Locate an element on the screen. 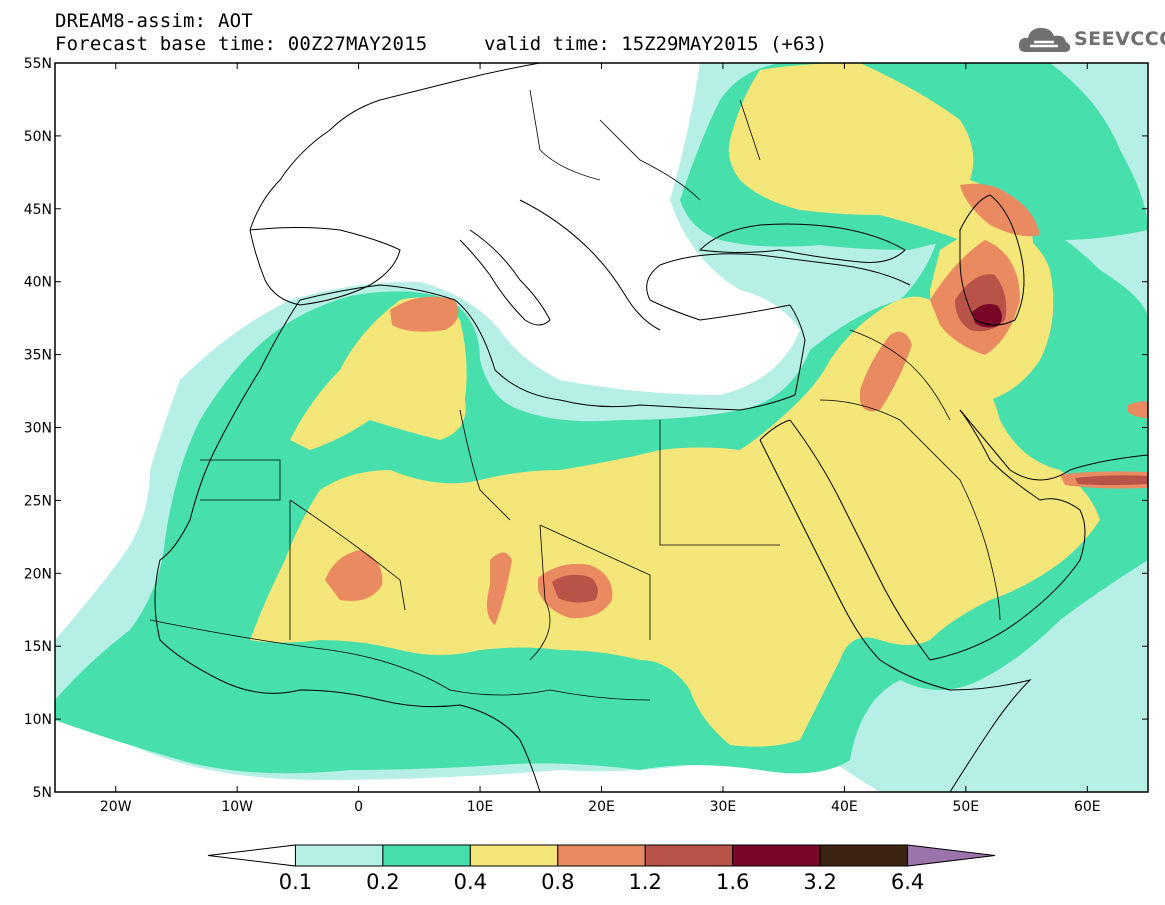  aot-band-0.8-a is located at coordinates (354, 575).